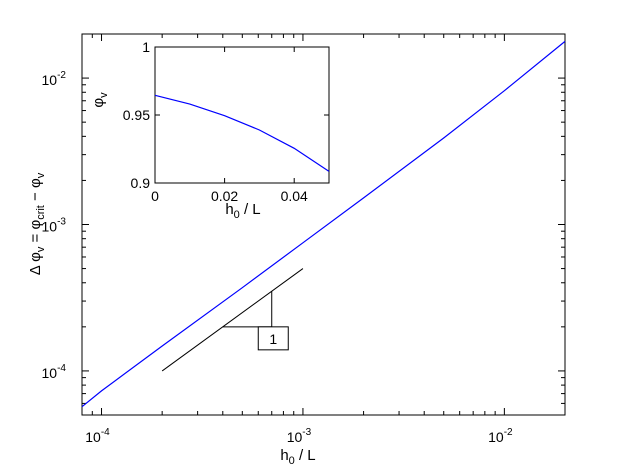 The height and width of the screenshot is (469, 623). What do you see at coordinates (97, 436) in the screenshot?
I see `main-x-tick-label: 10⁻⁴` at bounding box center [97, 436].